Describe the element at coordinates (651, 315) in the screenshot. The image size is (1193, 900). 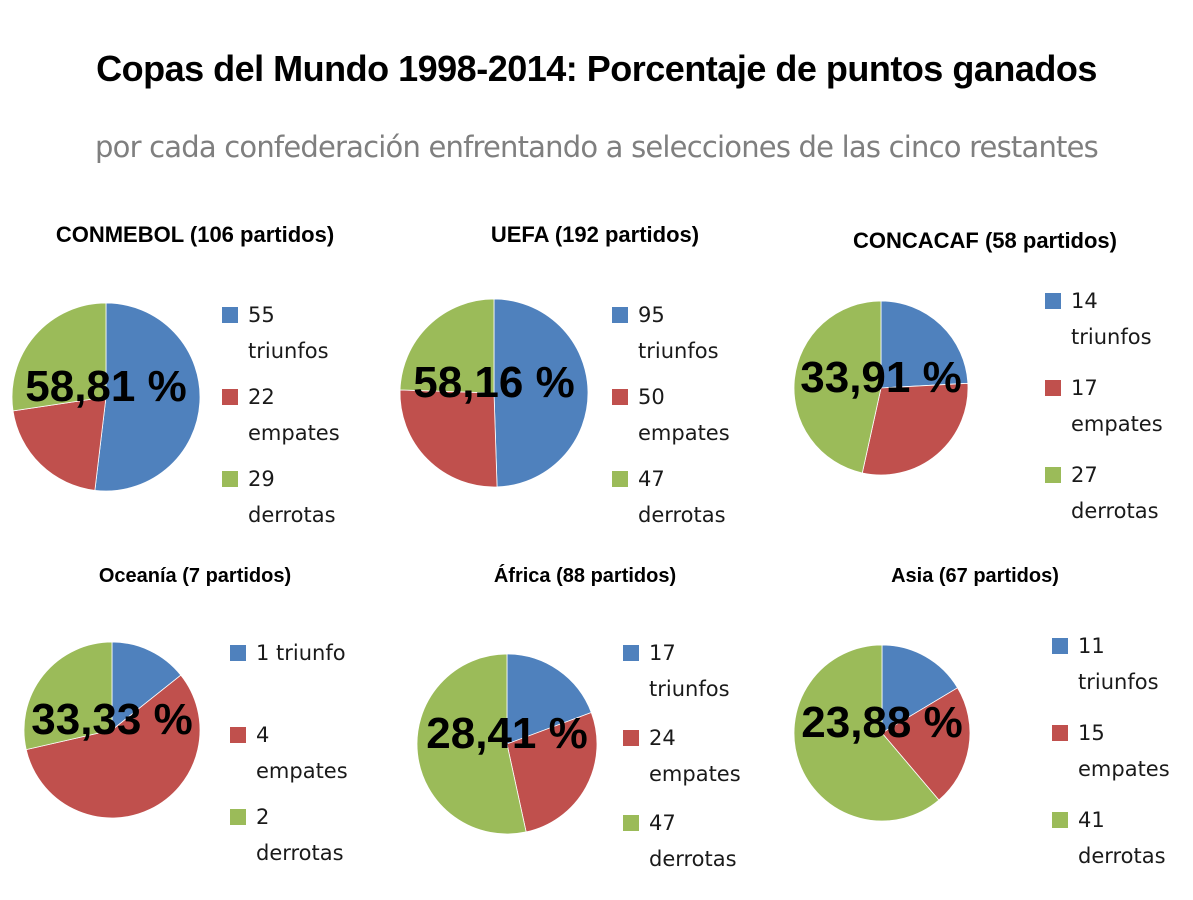
I see `legend-value: 95` at that location.